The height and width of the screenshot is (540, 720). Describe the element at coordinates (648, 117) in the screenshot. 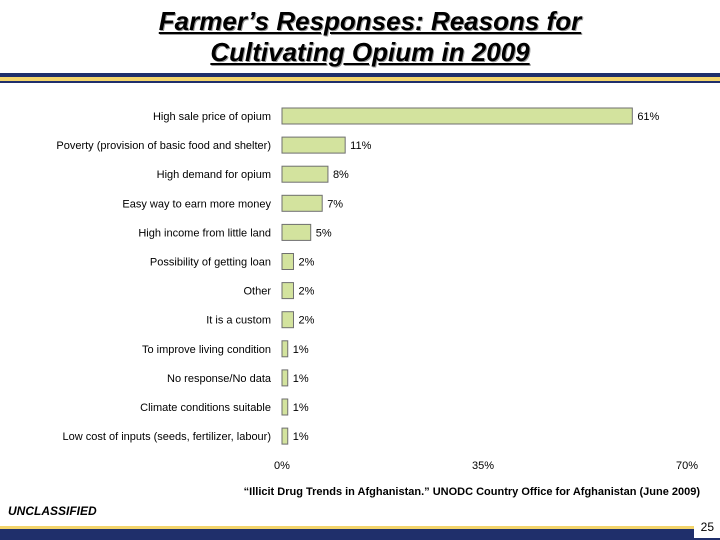

I see `bar-value-label: 61%` at that location.